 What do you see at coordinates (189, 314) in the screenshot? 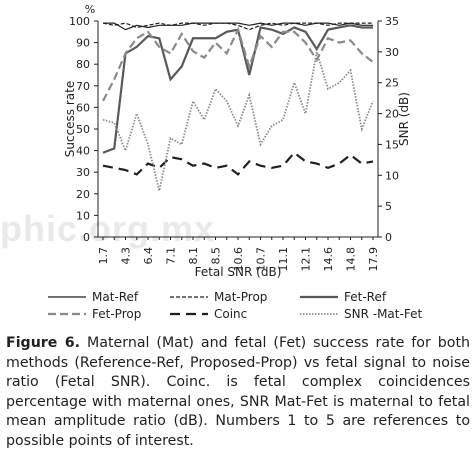
I see `legend-swatch-coinc` at bounding box center [189, 314].